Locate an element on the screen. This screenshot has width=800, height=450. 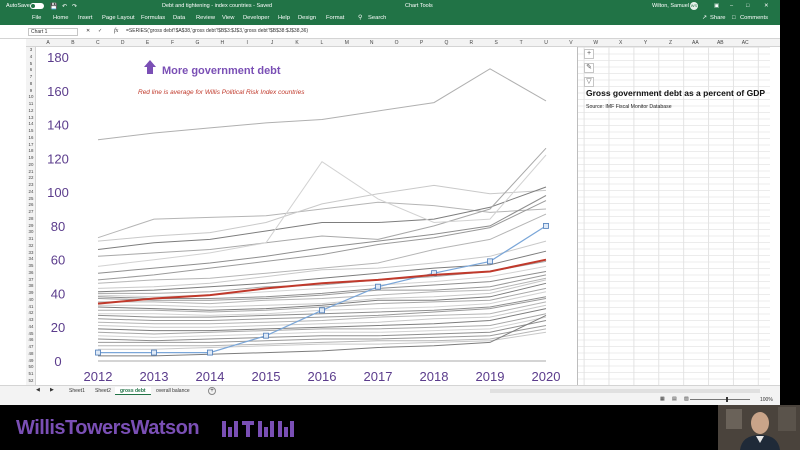
column-header-y: Y is located at coordinates (645, 43).